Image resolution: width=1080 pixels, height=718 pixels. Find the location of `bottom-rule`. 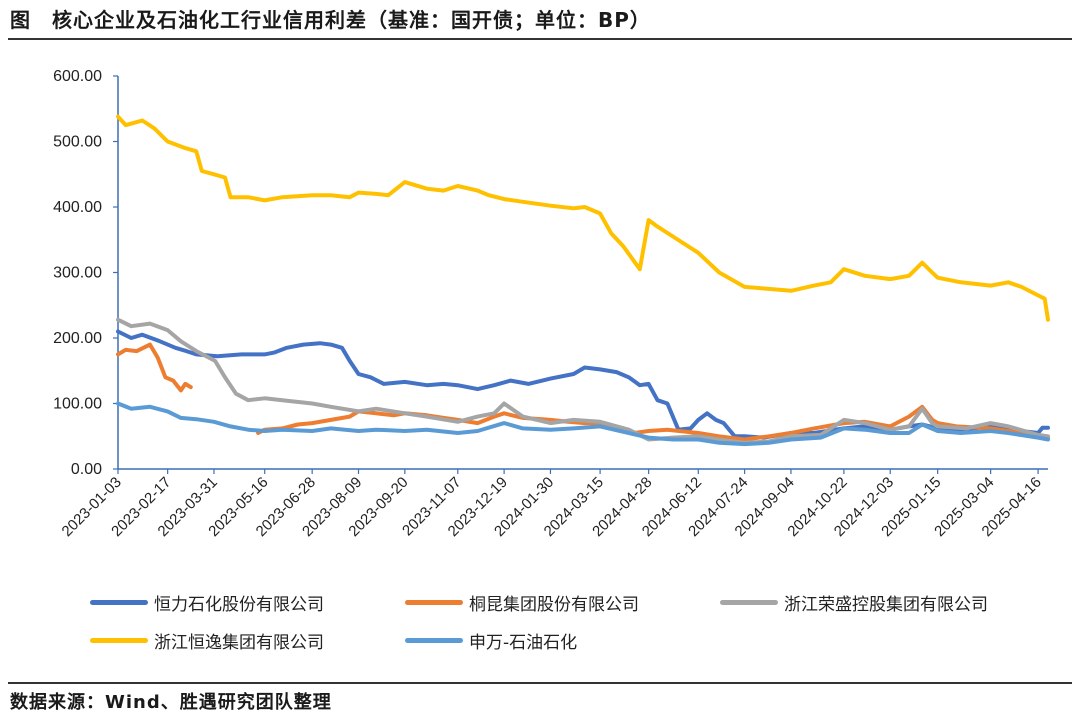

bottom-rule is located at coordinates (540, 683).